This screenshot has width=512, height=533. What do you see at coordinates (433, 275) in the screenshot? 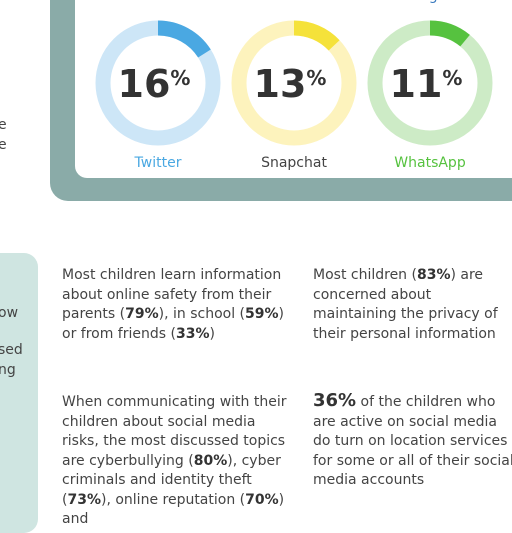
I see `bold-text: 83%` at bounding box center [433, 275].